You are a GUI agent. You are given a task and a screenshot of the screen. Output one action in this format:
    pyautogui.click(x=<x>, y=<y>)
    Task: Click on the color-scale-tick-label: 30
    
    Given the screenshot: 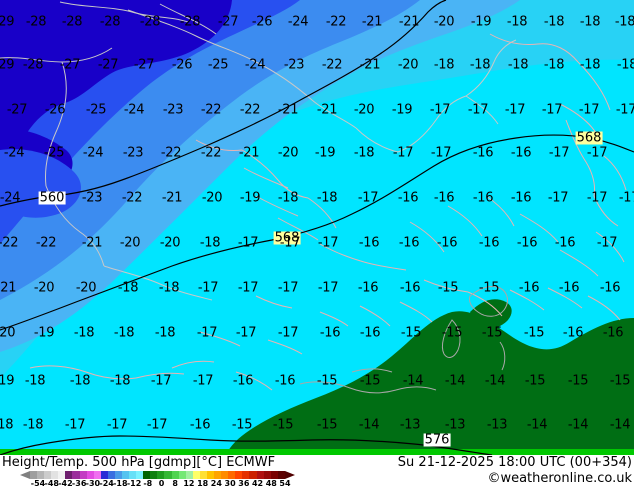 What is the action you would take?
    pyautogui.click(x=230, y=483)
    